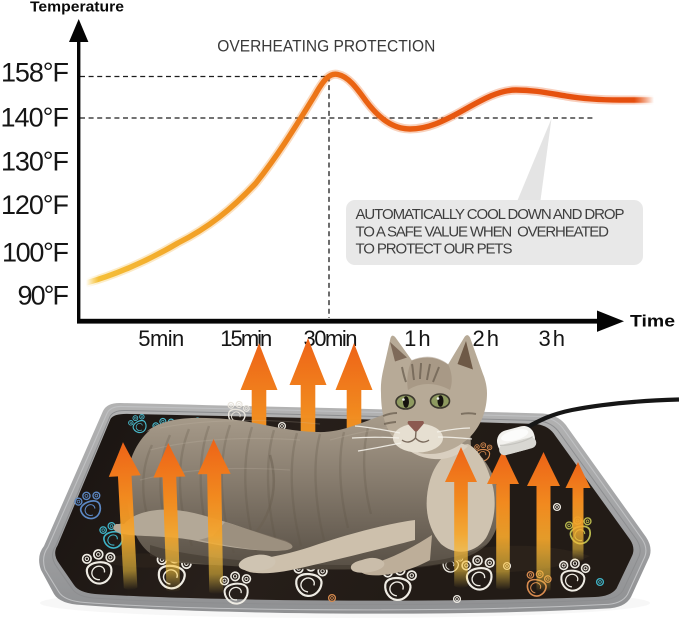 This screenshot has height=623, width=679. I want to click on svg-text: 120°F, so click(35, 205).